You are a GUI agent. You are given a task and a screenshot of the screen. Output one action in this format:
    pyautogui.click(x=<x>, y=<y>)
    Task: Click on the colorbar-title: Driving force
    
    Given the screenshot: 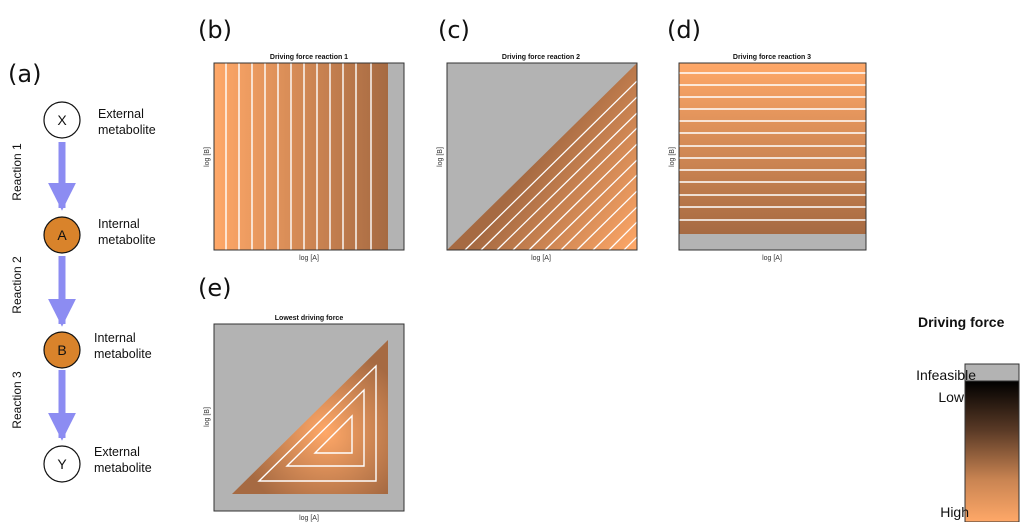 What is the action you would take?
    pyautogui.click(x=961, y=322)
    